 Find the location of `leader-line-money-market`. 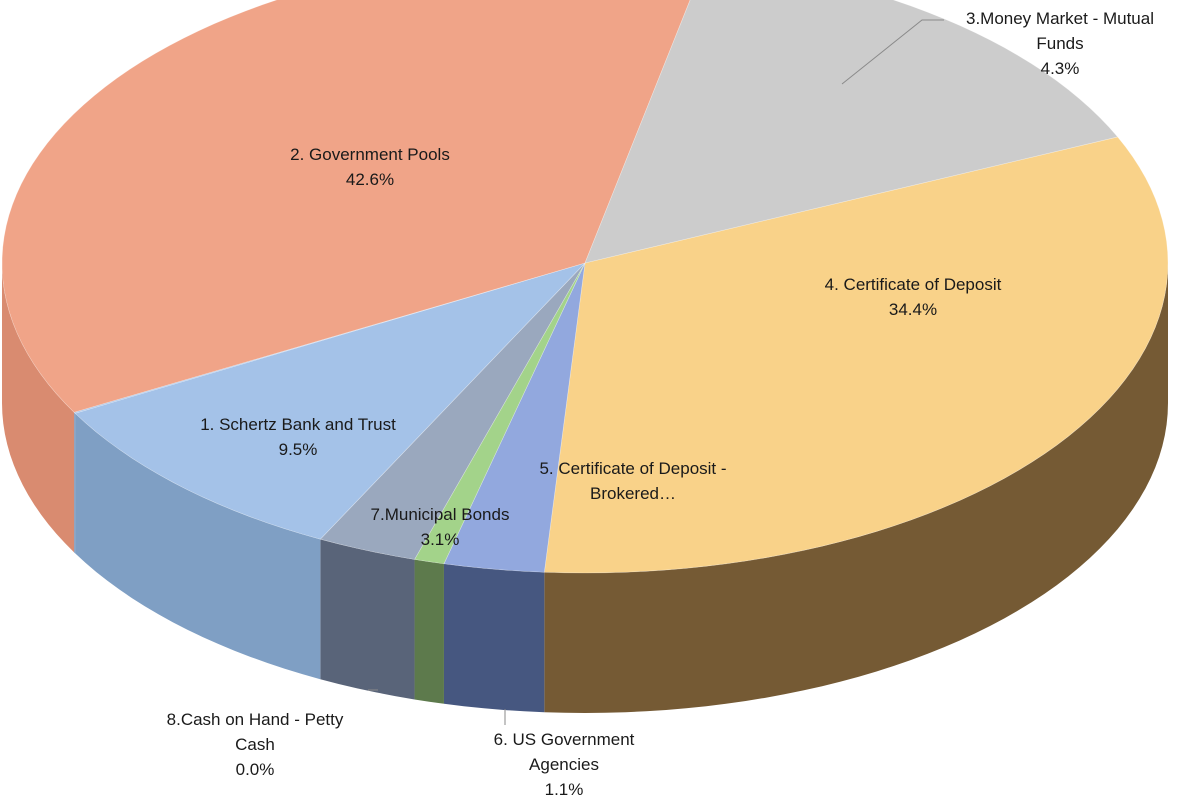

leader-line-money-market is located at coordinates (892, 52).